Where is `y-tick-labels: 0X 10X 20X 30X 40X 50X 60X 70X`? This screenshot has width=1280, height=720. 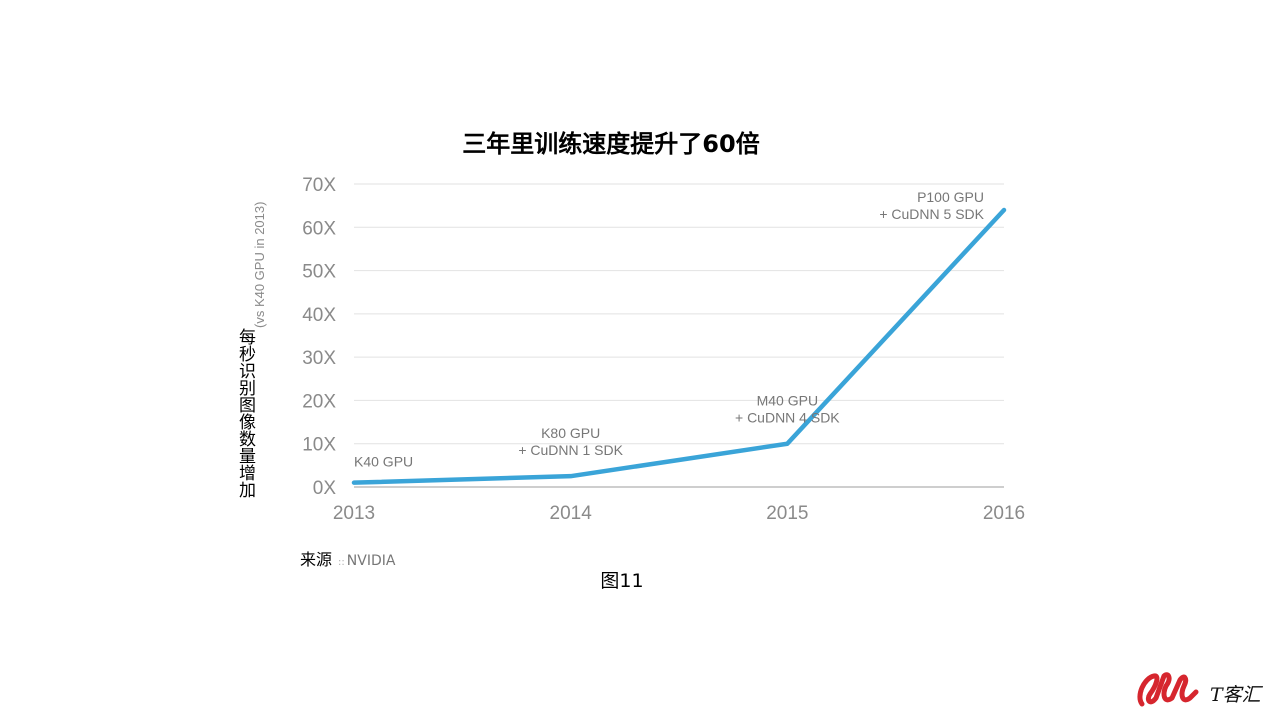 y-tick-labels: 0X 10X 20X 30X 40X 50X 60X 70X is located at coordinates (319, 337).